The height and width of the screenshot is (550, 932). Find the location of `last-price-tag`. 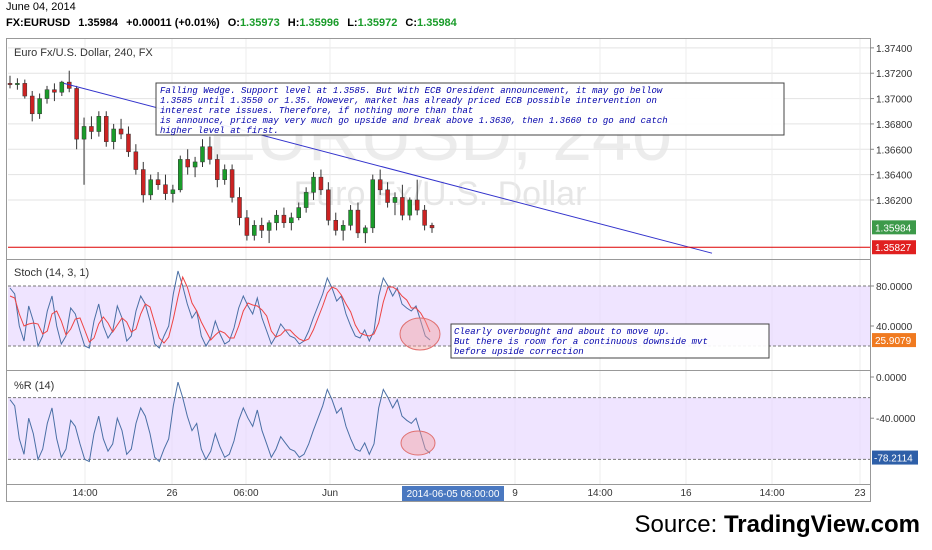

last-price-tag is located at coordinates (894, 227).